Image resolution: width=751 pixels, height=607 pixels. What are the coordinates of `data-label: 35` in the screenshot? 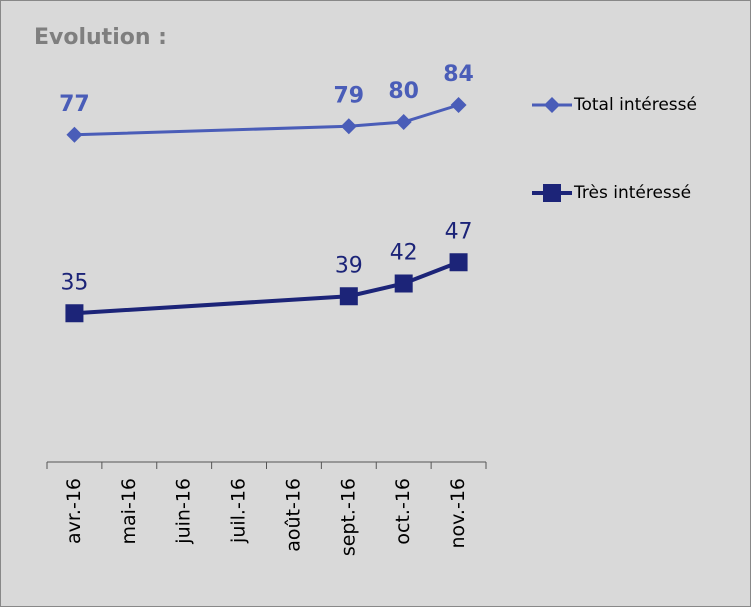 It's located at (74, 282).